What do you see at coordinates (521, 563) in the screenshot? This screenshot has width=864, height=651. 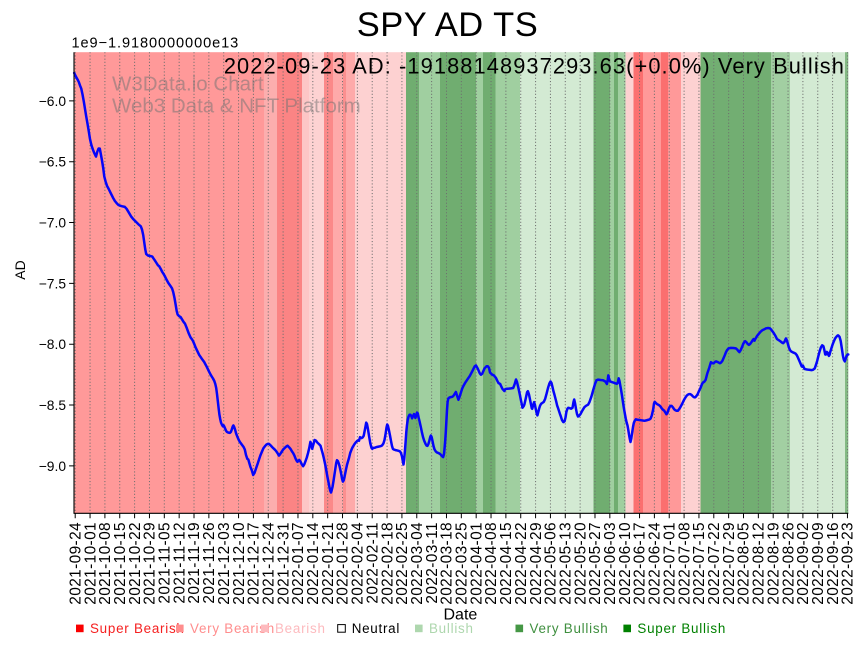 I see `svg-text: 2022-04-22` at bounding box center [521, 563].